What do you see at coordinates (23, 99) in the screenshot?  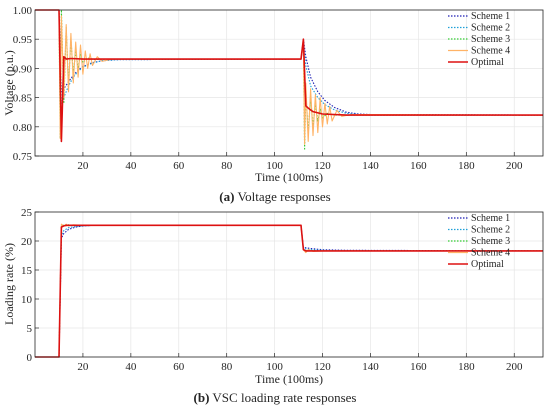 I see `y-tick-label: 0.85` at bounding box center [23, 99].